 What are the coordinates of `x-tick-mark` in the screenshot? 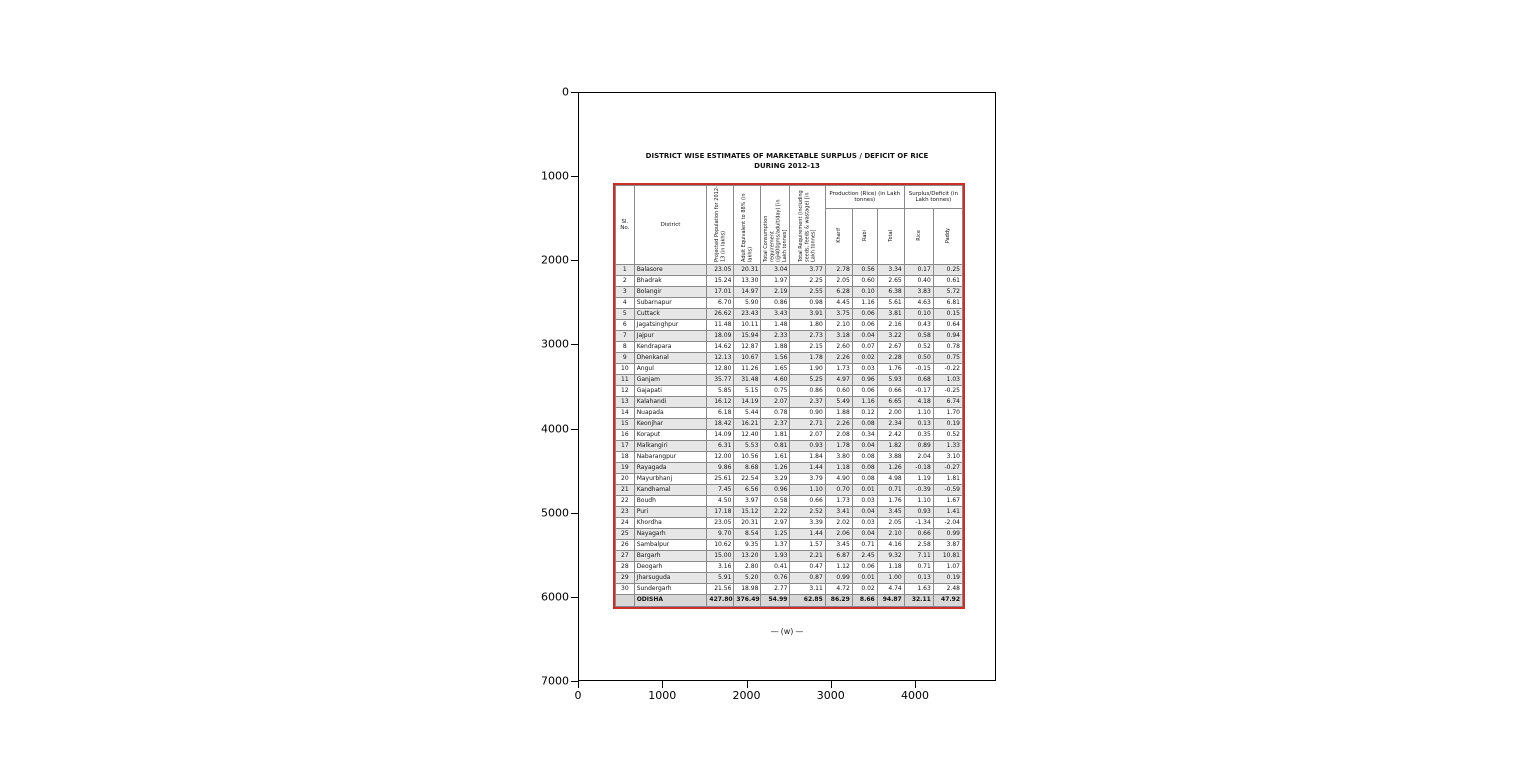 It's located at (578, 684).